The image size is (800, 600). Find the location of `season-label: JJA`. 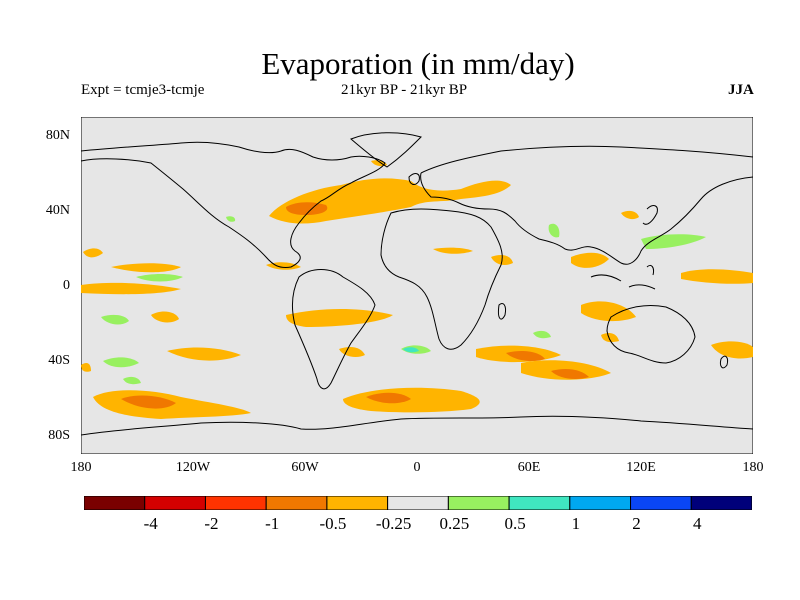

season-label: JJA is located at coordinates (741, 90).